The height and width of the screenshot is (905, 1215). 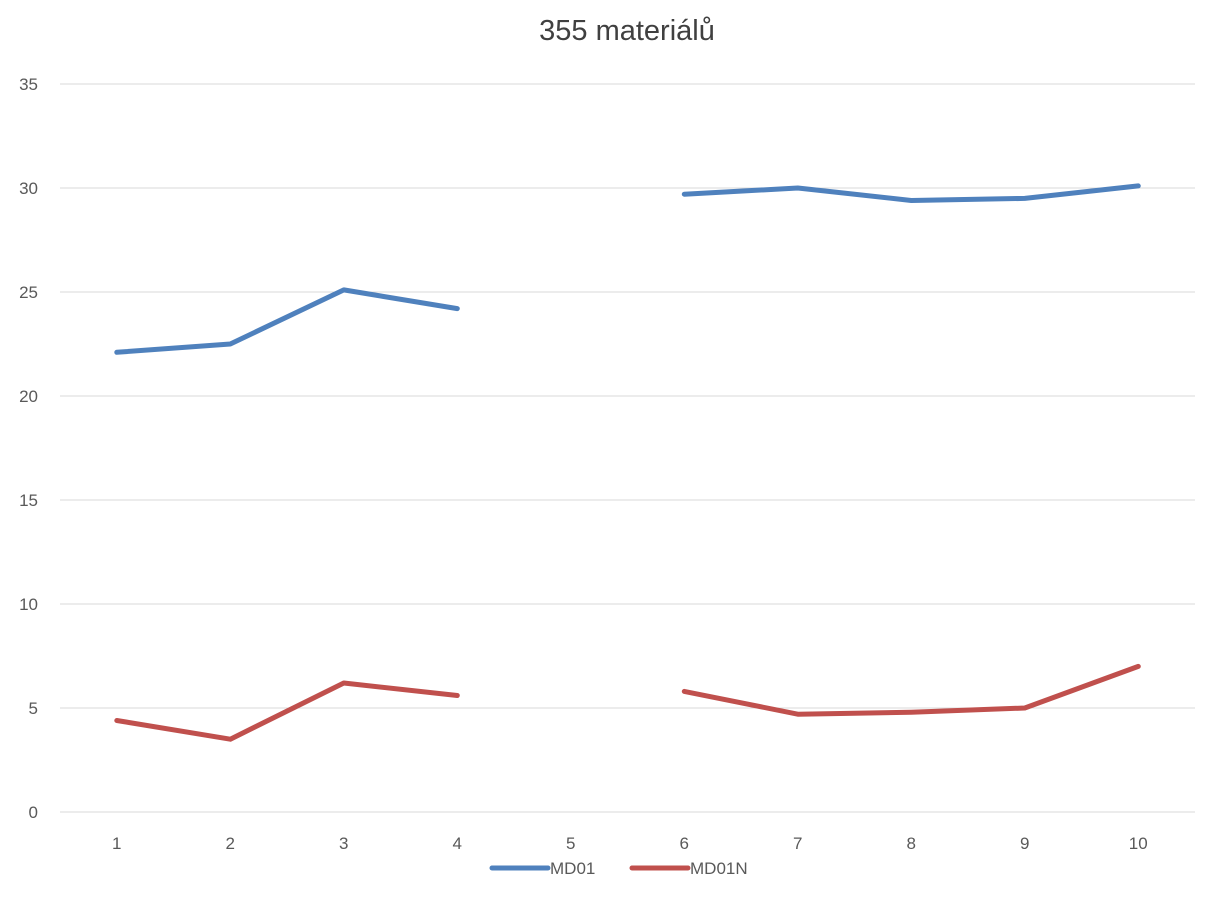 I want to click on y-axis-tick-labels: 0 5 10 15 20 25 30 35, so click(x=28, y=448).